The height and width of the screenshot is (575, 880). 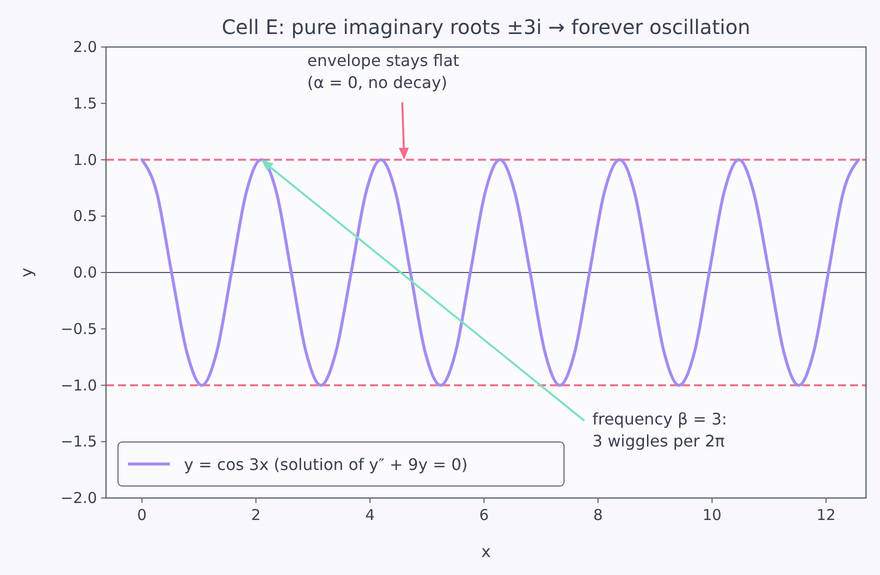 I want to click on y-axis-title: y, so click(x=26, y=273).